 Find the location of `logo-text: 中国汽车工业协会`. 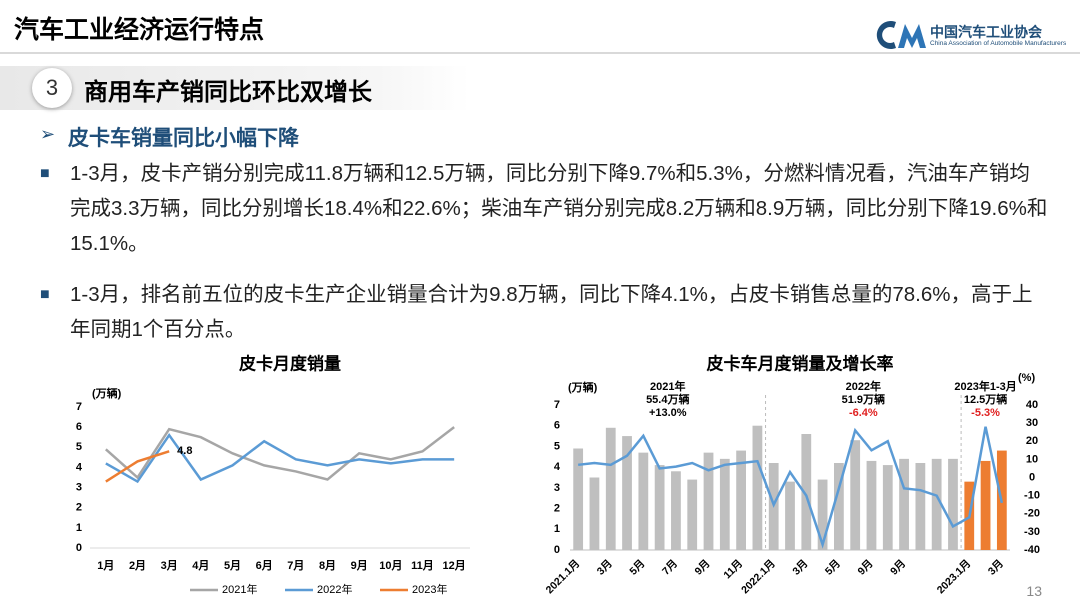

logo-text: 中国汽车工业协会 is located at coordinates (986, 32).